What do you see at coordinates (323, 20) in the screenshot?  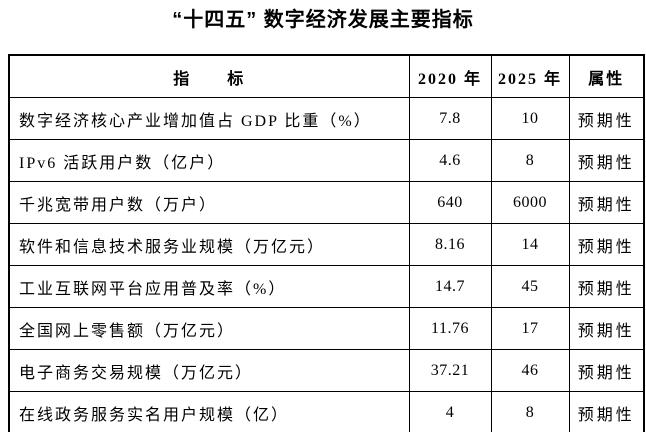 I see `page-title: “十四五” 数字经济发展主要指标` at bounding box center [323, 20].